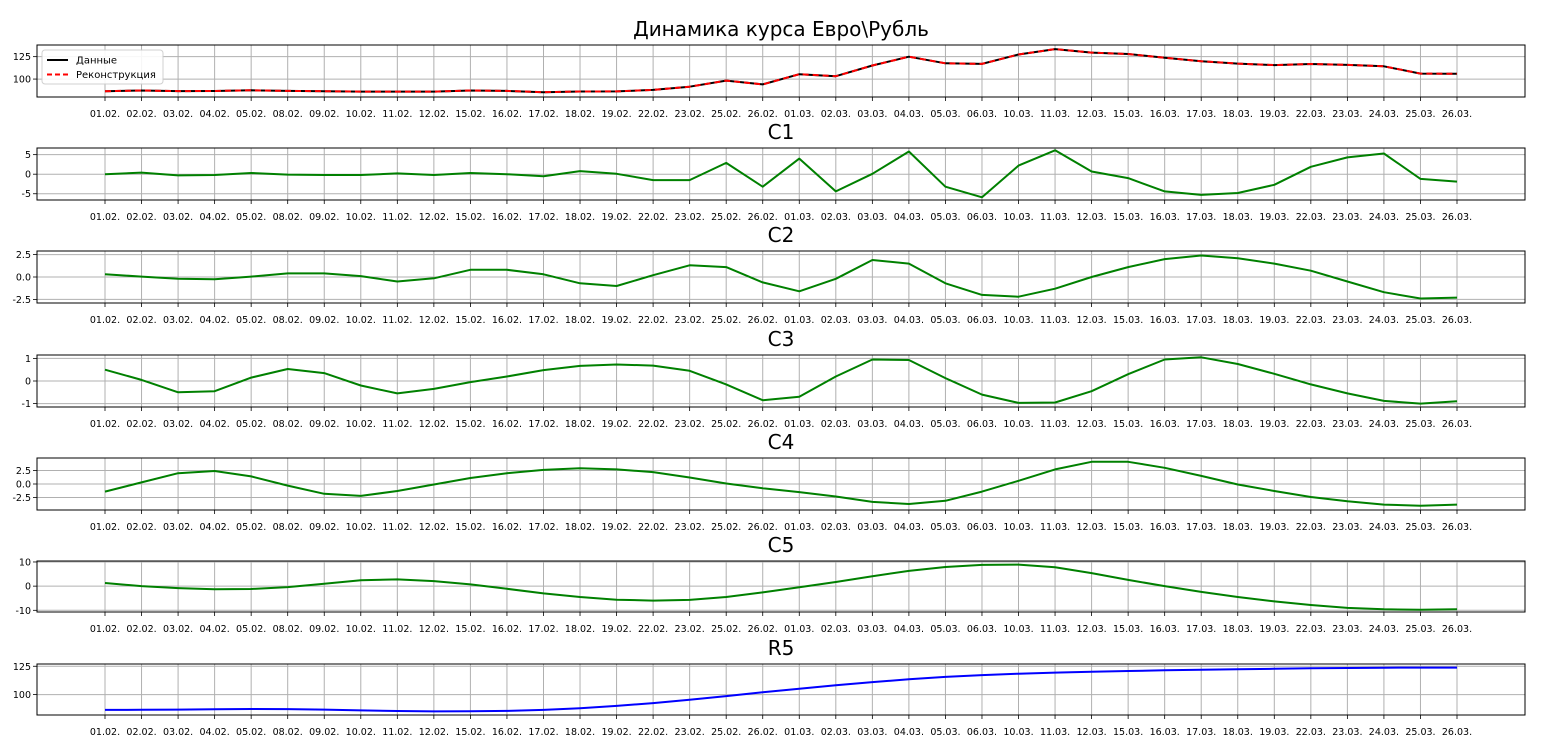  What do you see at coordinates (251, 114) in the screenshot?
I see `x-tick-label: 05.02.` at bounding box center [251, 114].